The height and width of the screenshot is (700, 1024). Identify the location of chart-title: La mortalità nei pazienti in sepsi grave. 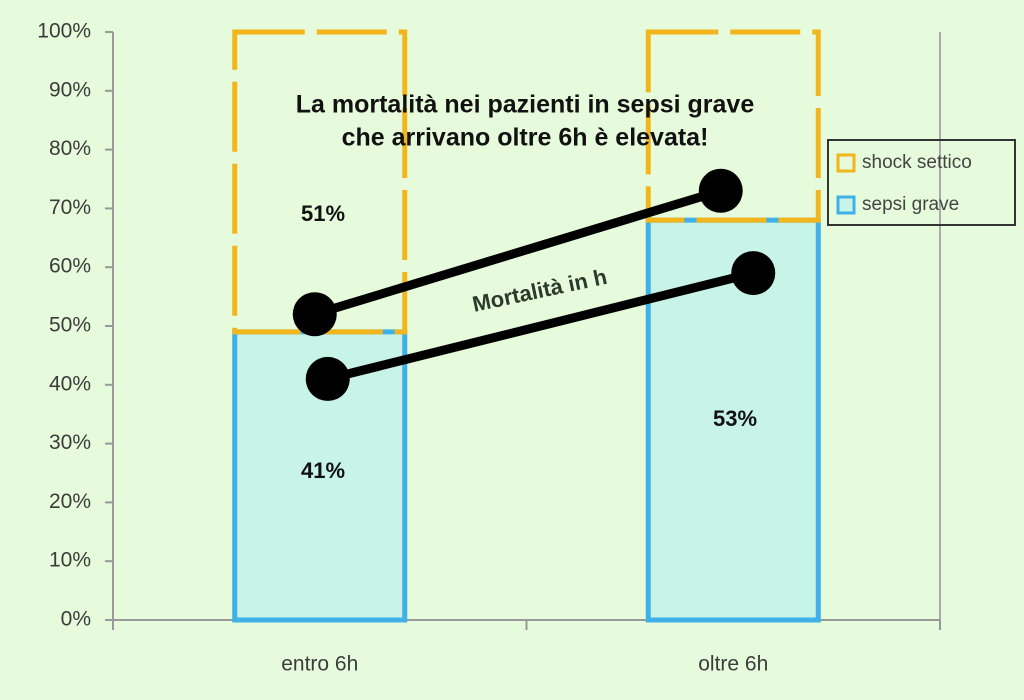
(525, 105).